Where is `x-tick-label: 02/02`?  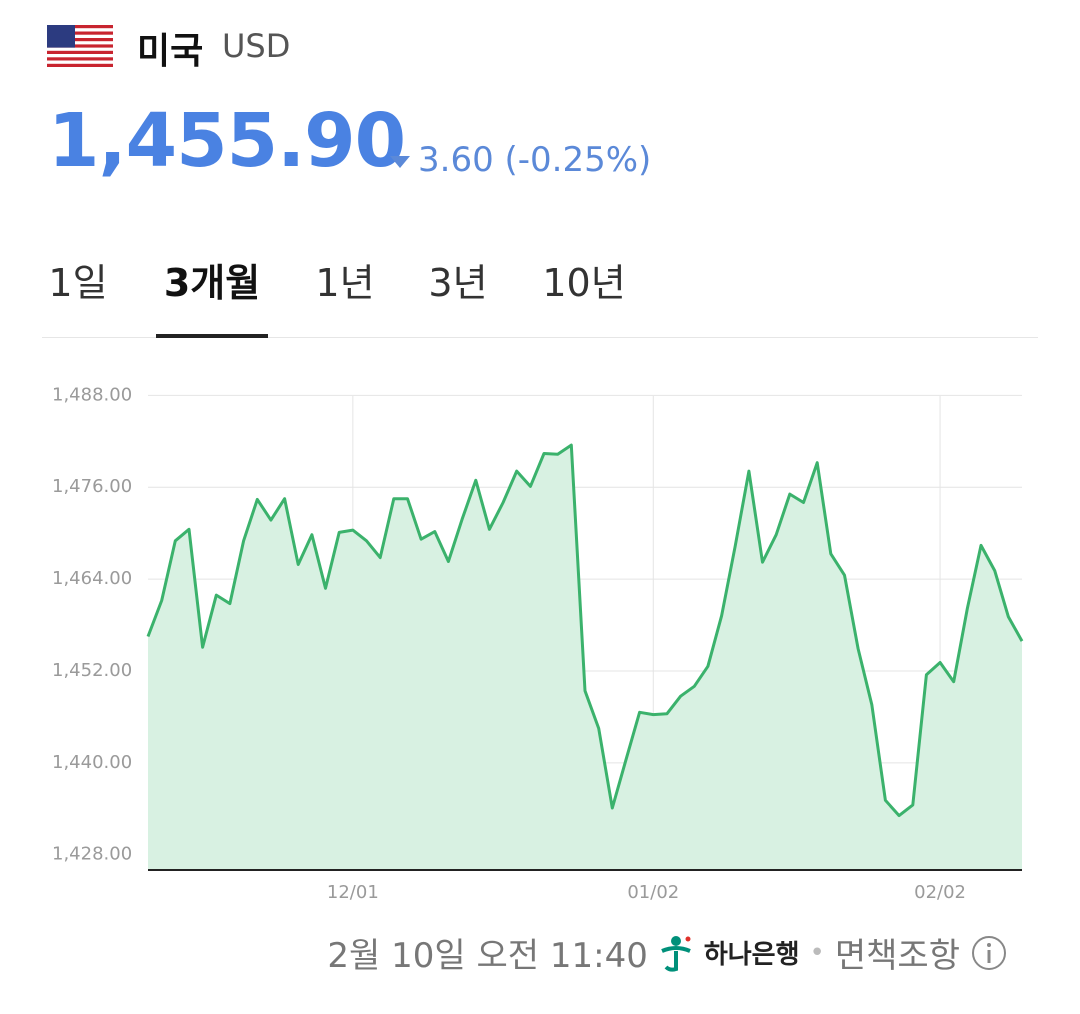 x-tick-label: 02/02 is located at coordinates (940, 892).